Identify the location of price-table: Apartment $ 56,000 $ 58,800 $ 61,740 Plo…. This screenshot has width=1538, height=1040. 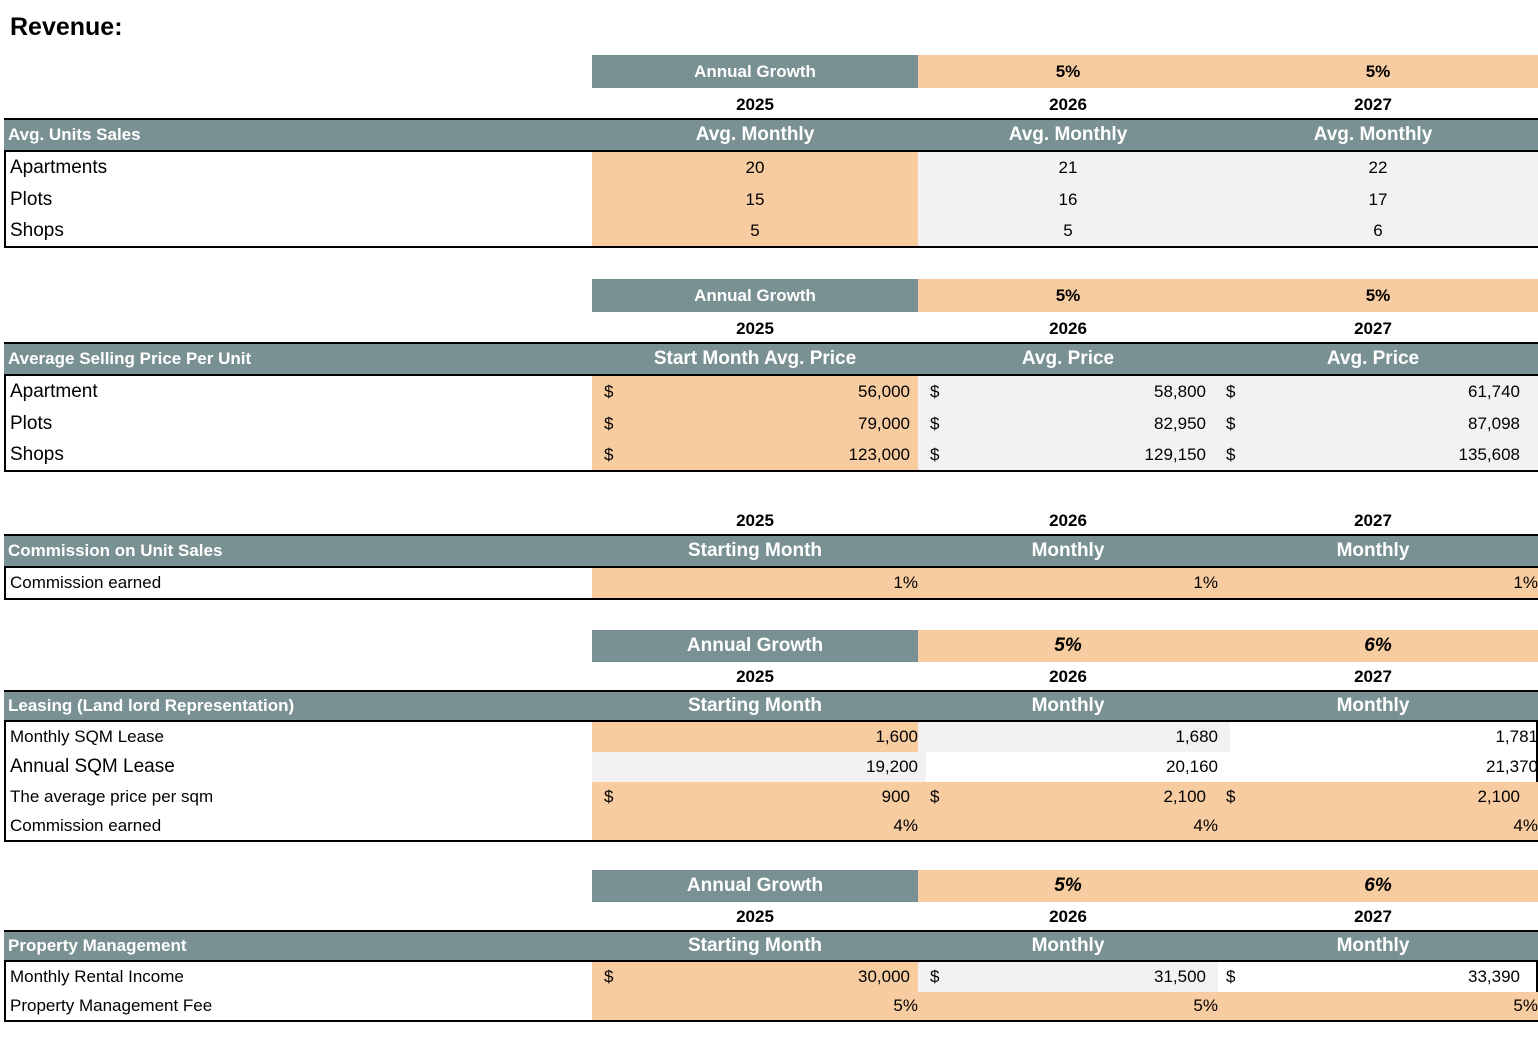
(771, 424).